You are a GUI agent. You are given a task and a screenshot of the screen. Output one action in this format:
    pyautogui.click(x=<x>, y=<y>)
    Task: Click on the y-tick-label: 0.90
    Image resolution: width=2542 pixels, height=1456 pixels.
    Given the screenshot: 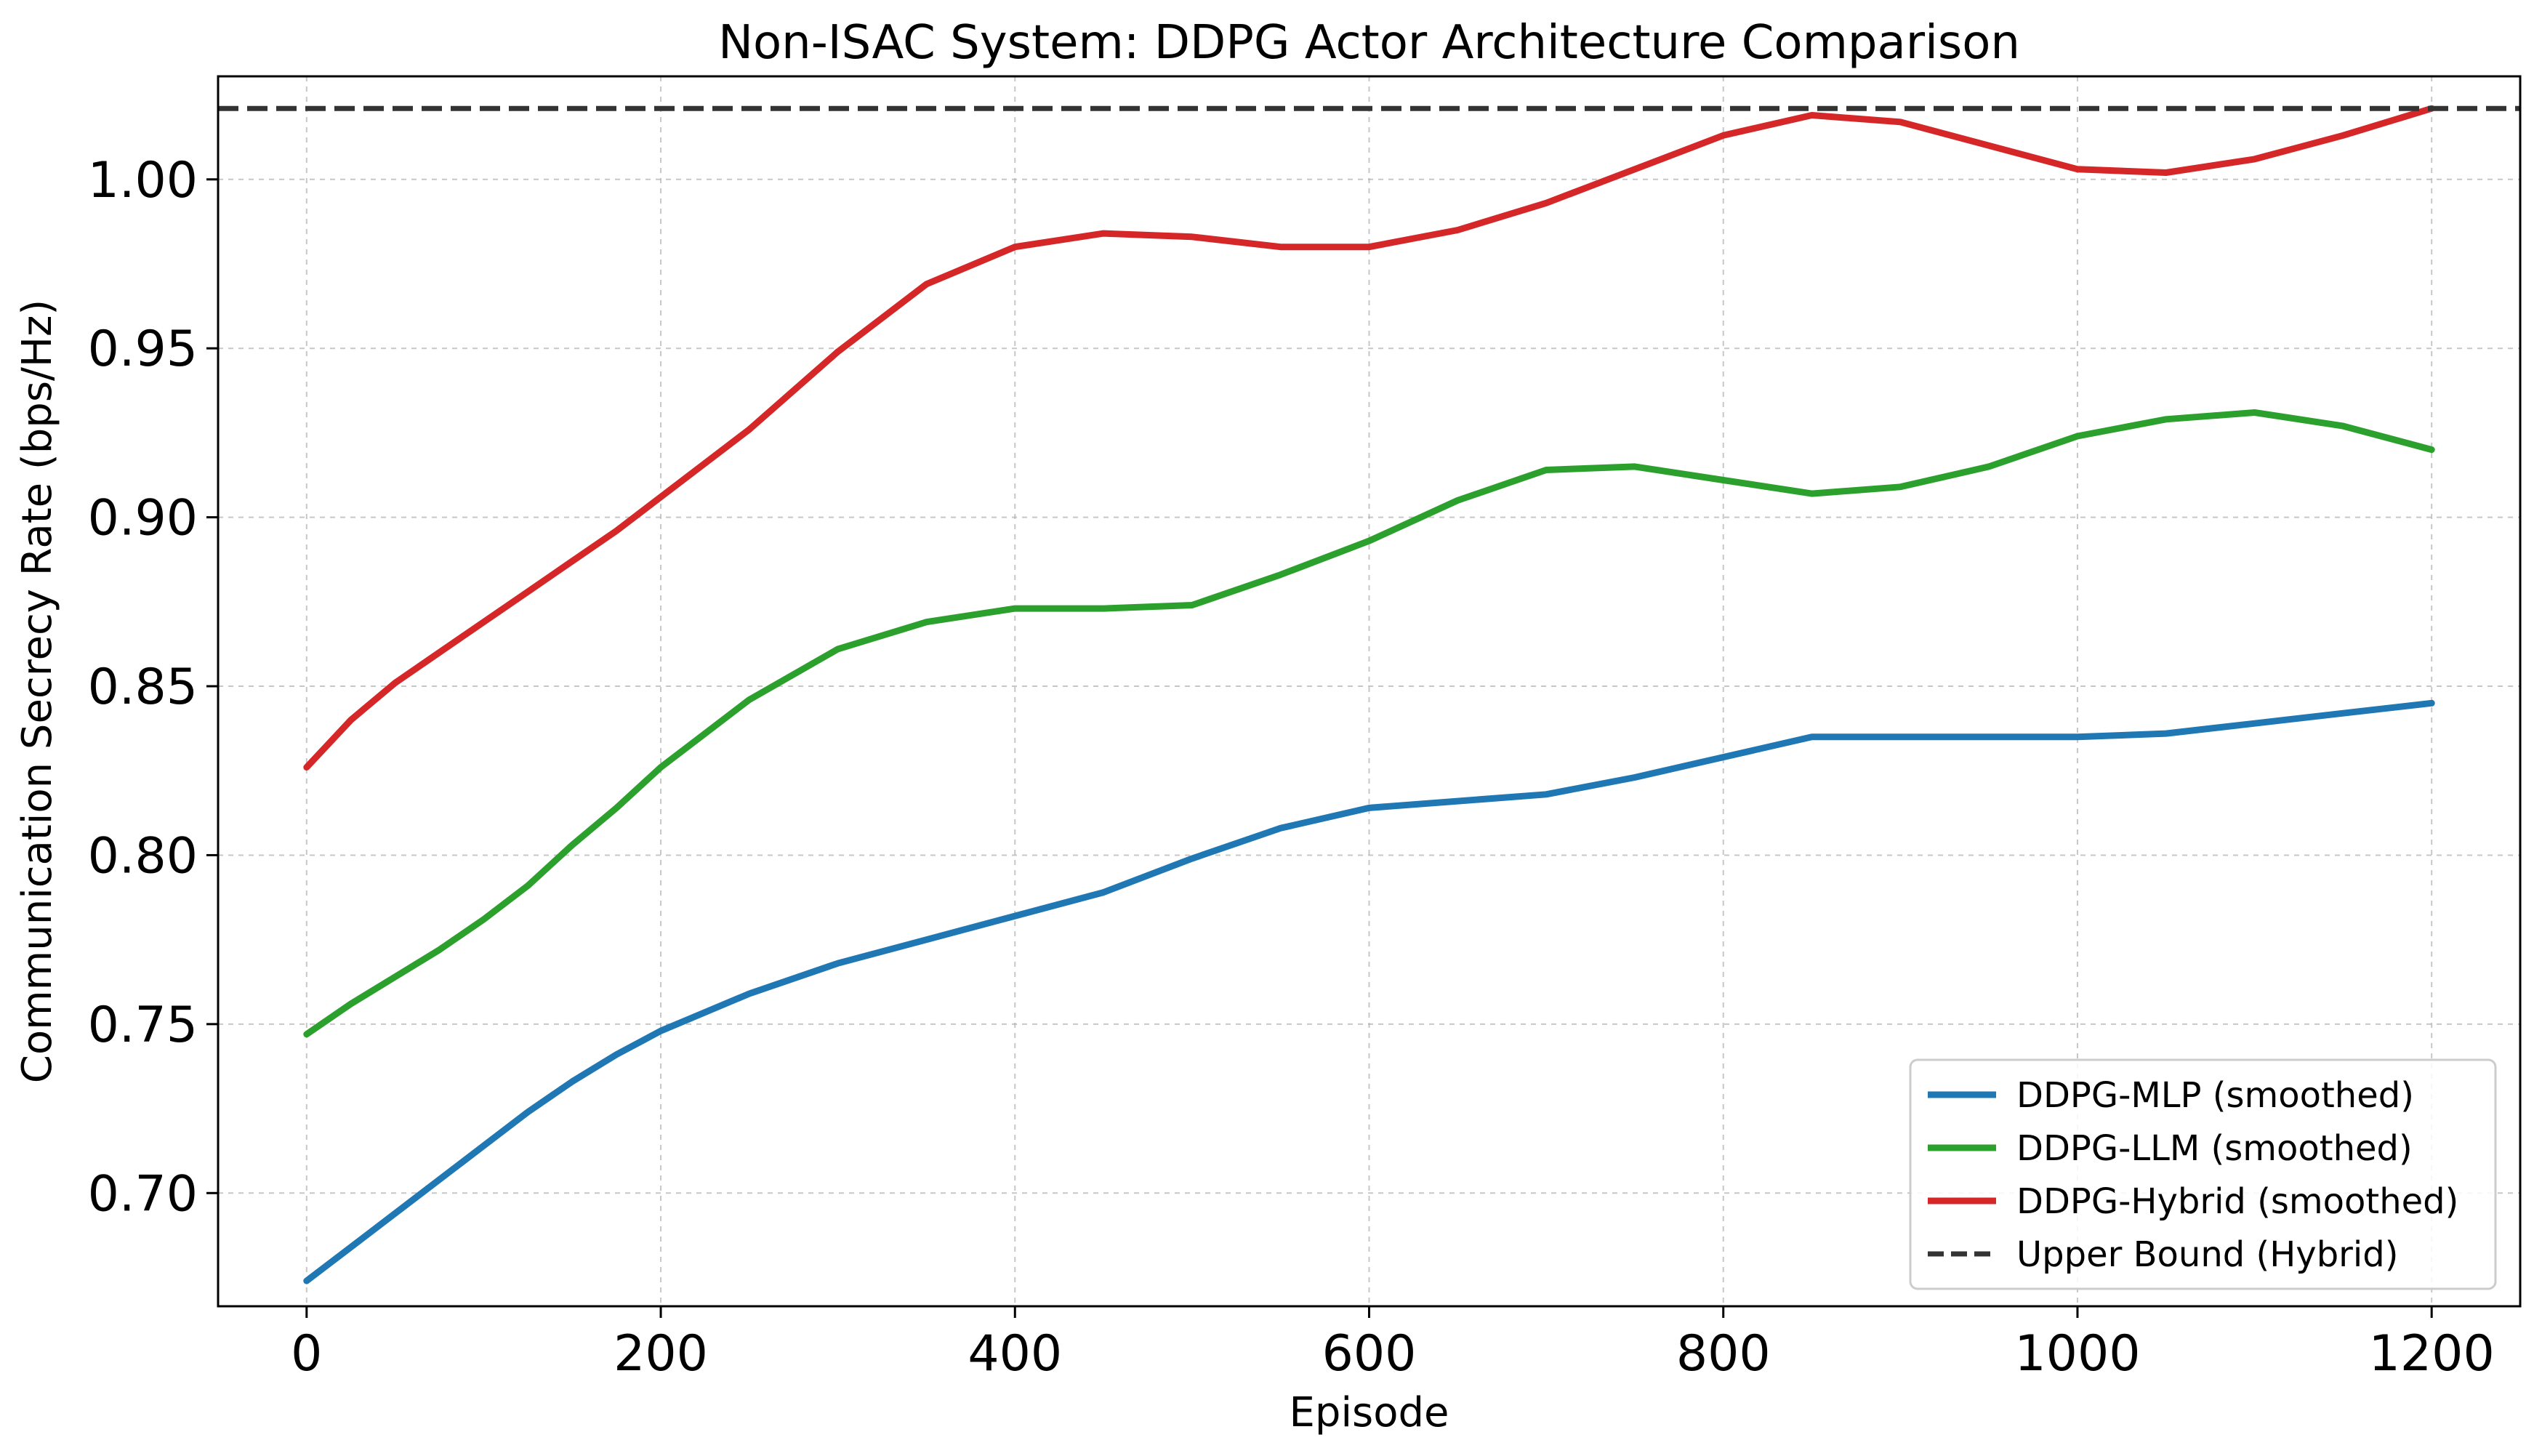 What is the action you would take?
    pyautogui.click(x=143, y=518)
    